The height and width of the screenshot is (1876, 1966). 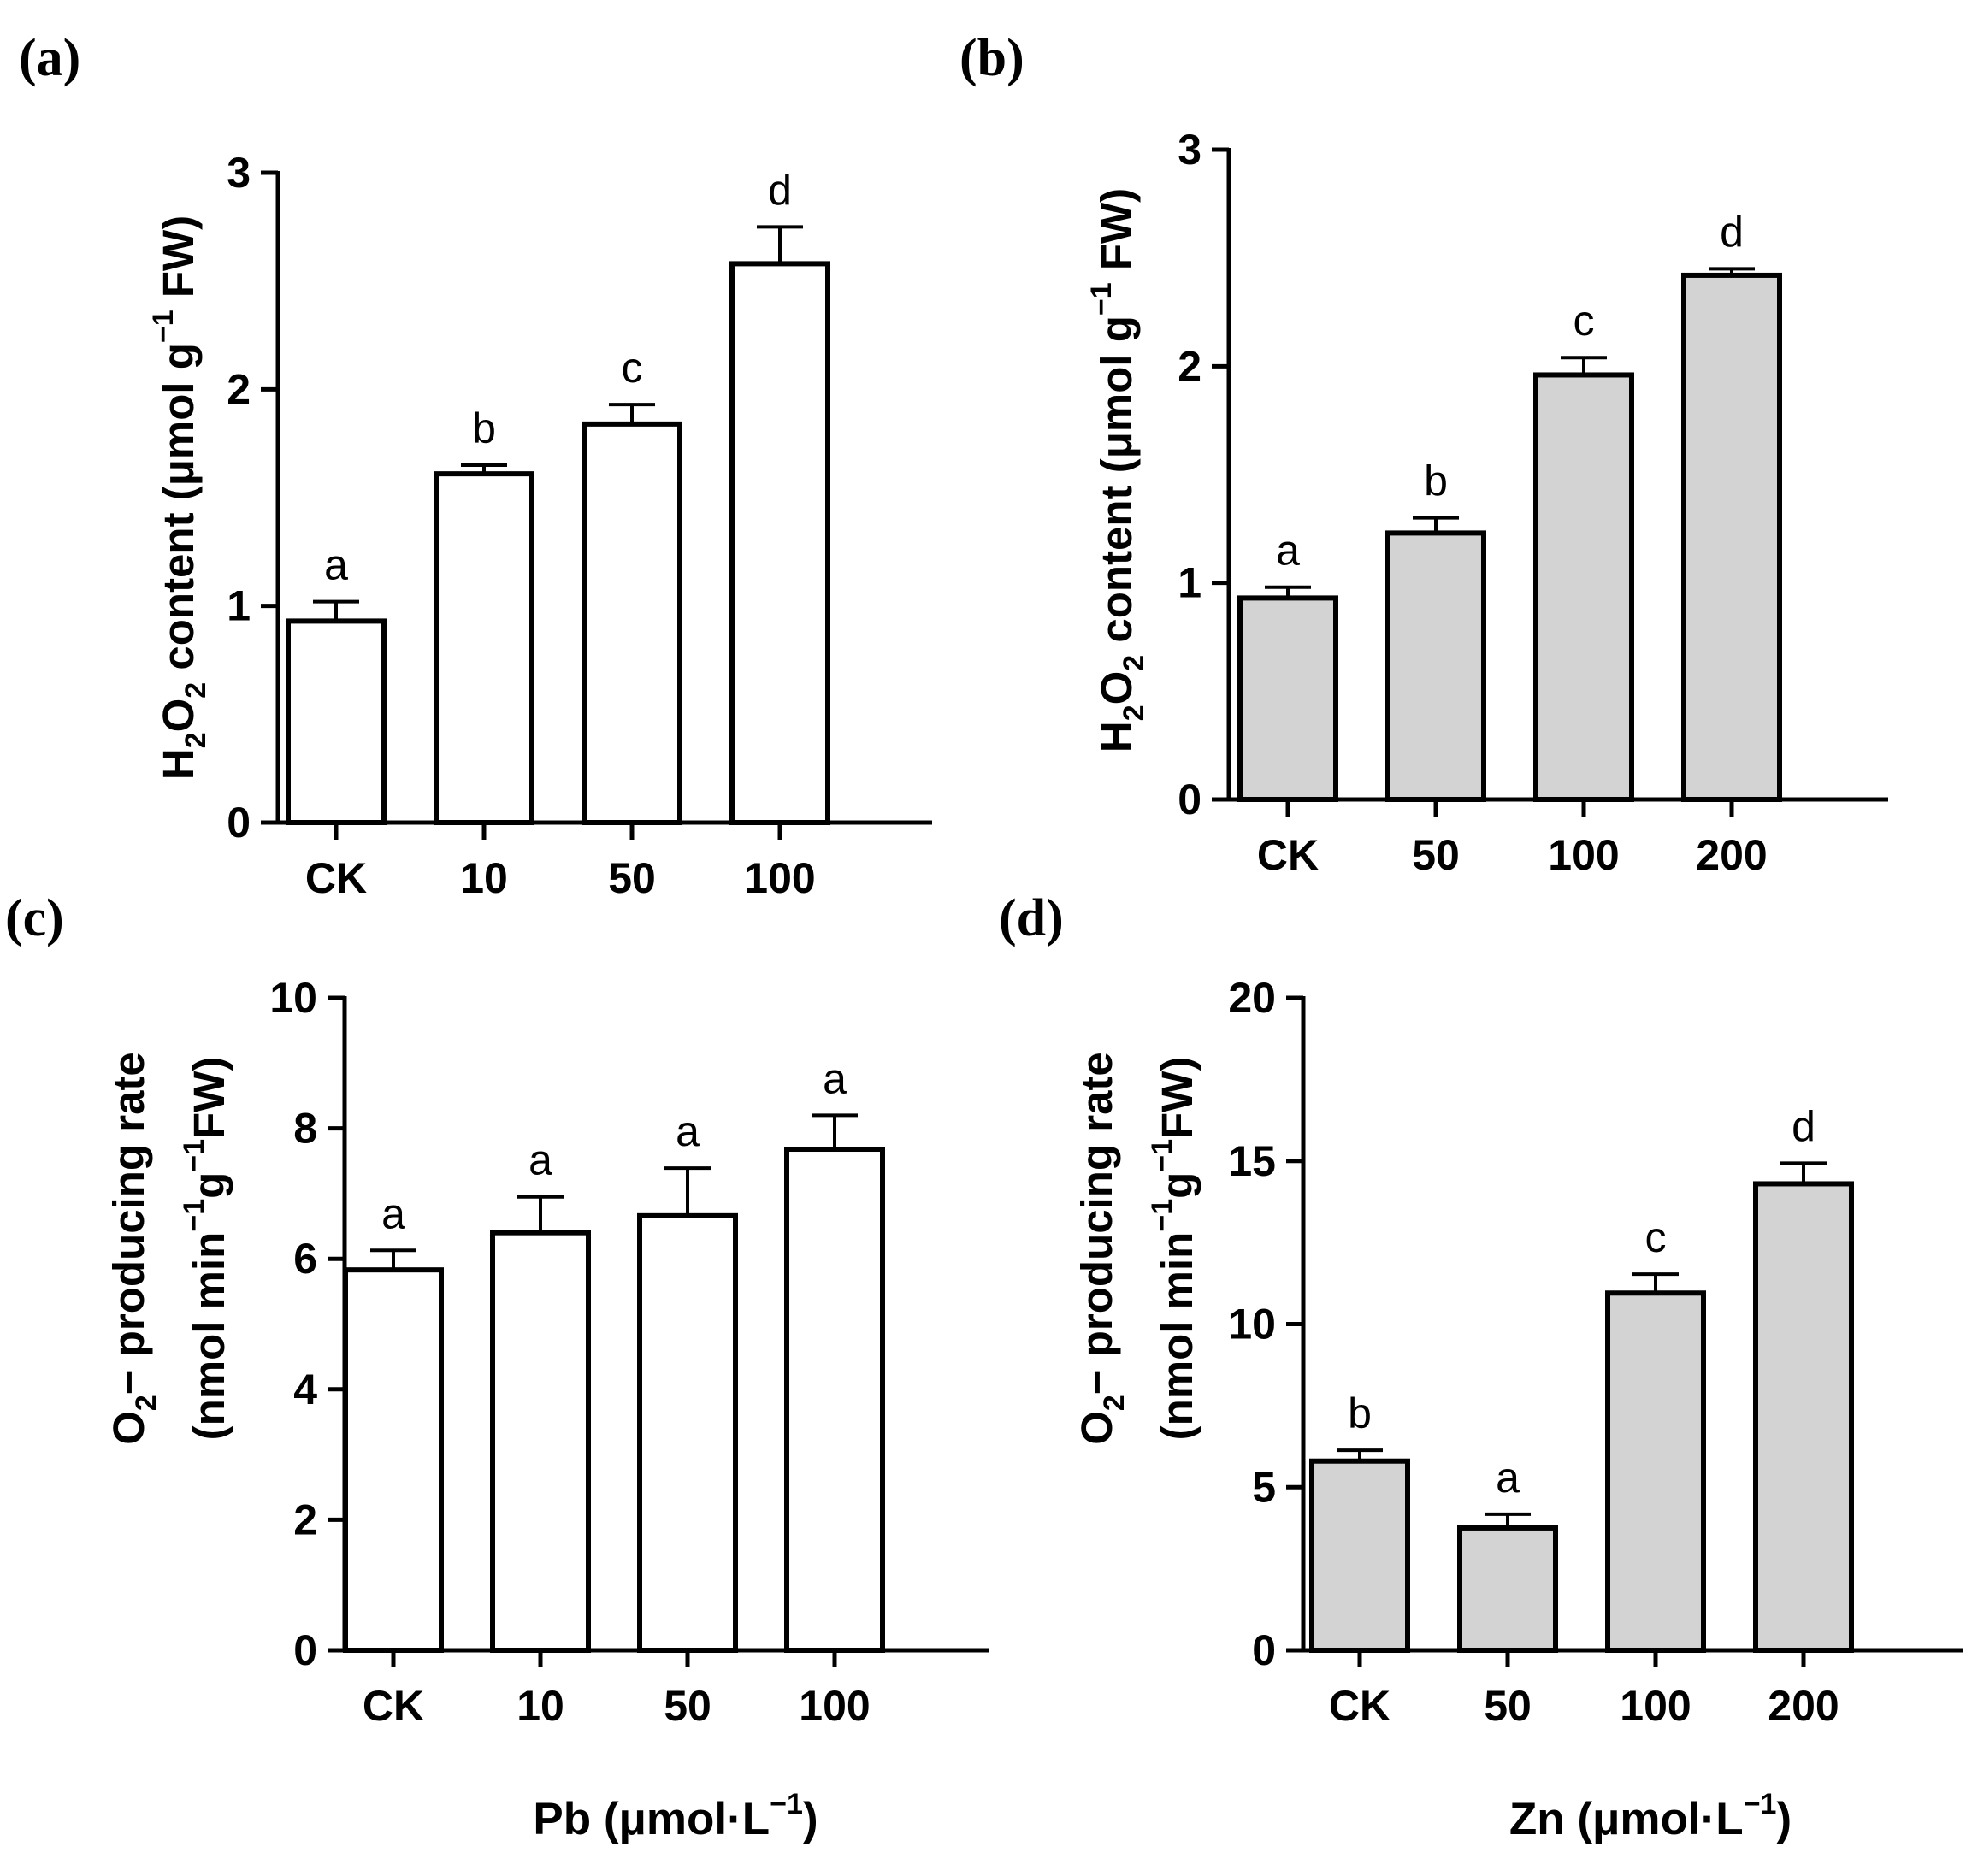 What do you see at coordinates (179, 497) in the screenshot?
I see `panel-a-y-axis-label: H2O2 content (μmol g−1 FW)` at bounding box center [179, 497].